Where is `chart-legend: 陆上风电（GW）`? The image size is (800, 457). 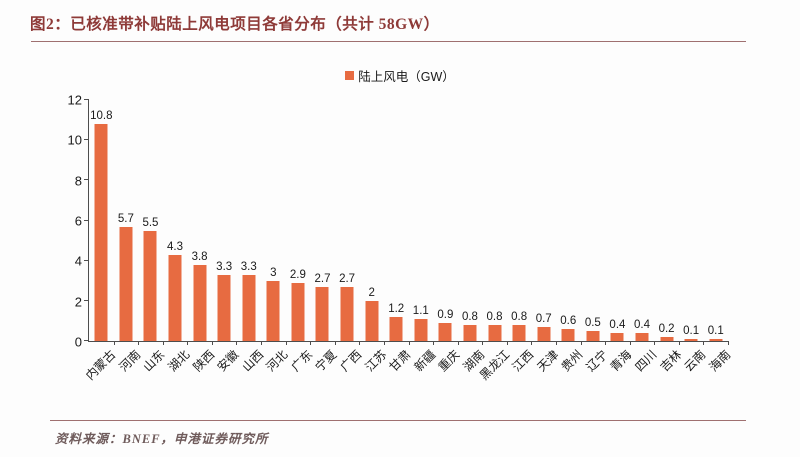
chart-legend: 陆上风电（GW） is located at coordinates (400, 75).